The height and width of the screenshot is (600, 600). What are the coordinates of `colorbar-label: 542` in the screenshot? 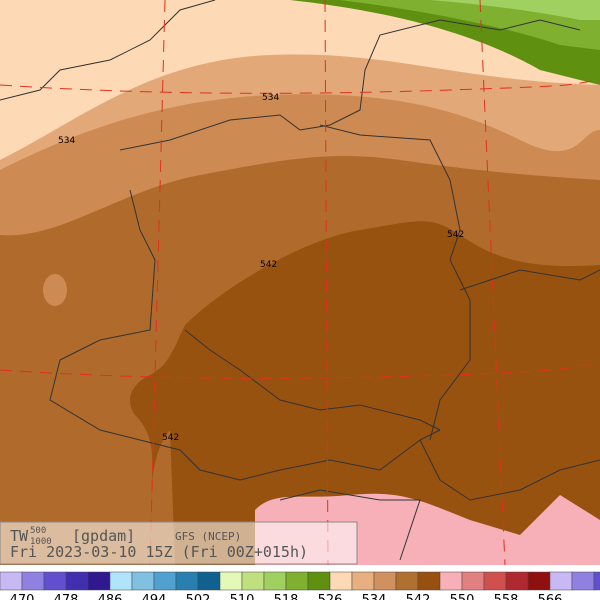 It's located at (418, 596).